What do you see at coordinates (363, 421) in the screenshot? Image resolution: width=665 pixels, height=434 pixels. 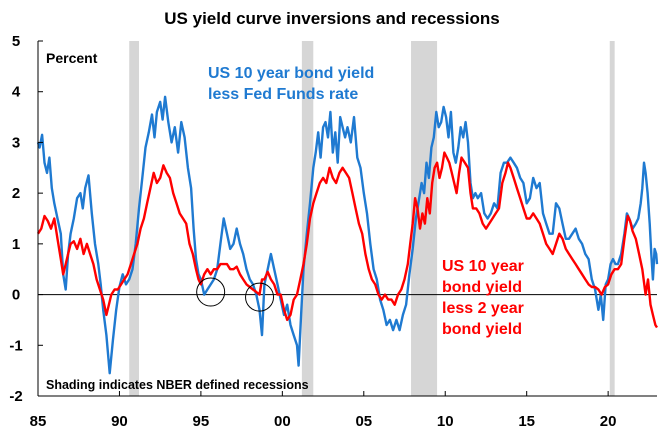 I see `x-tick-label-05: 05` at bounding box center [363, 421].